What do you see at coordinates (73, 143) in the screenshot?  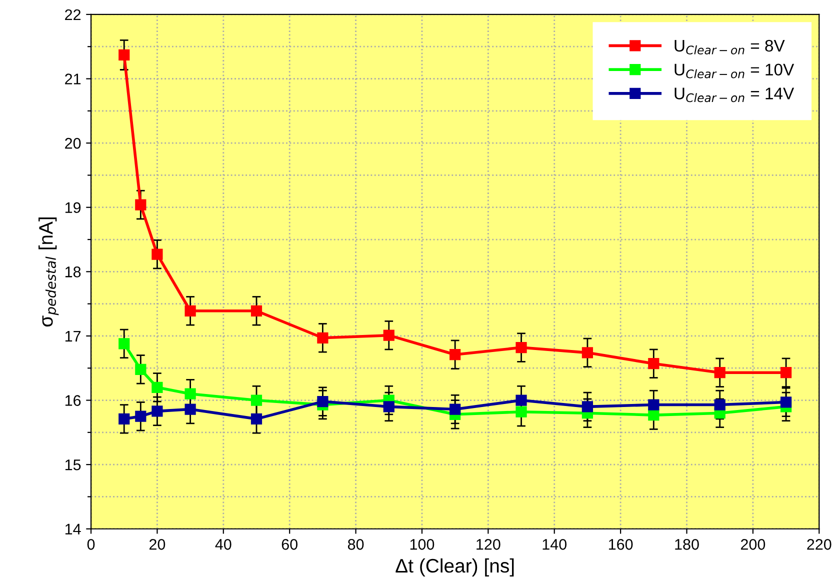 I see `y-tick-label: 20` at bounding box center [73, 143].